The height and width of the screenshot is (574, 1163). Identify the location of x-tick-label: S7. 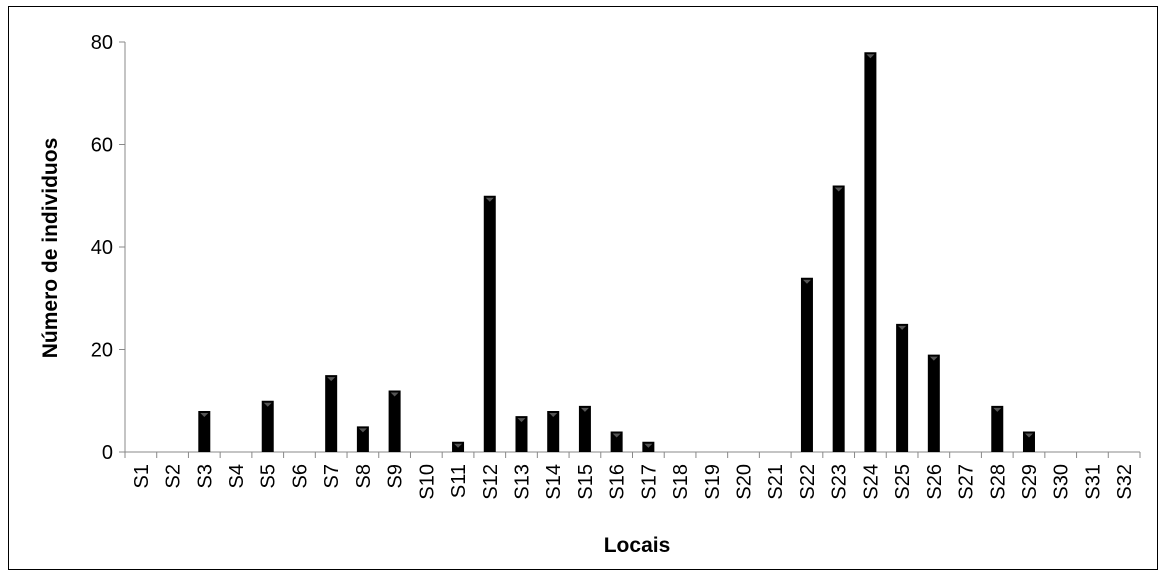
(332, 476).